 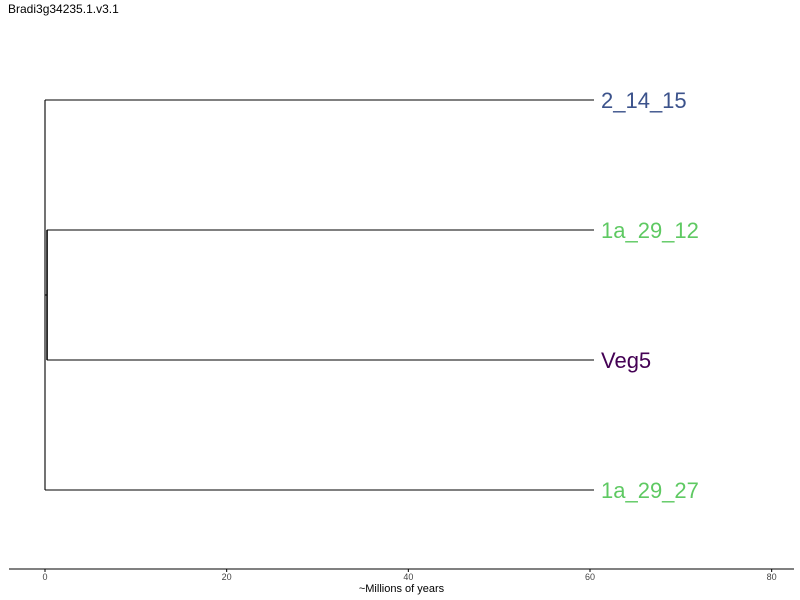 What do you see at coordinates (63, 9) in the screenshot?
I see `tree-title: Bradi3g34235.1.v3.1` at bounding box center [63, 9].